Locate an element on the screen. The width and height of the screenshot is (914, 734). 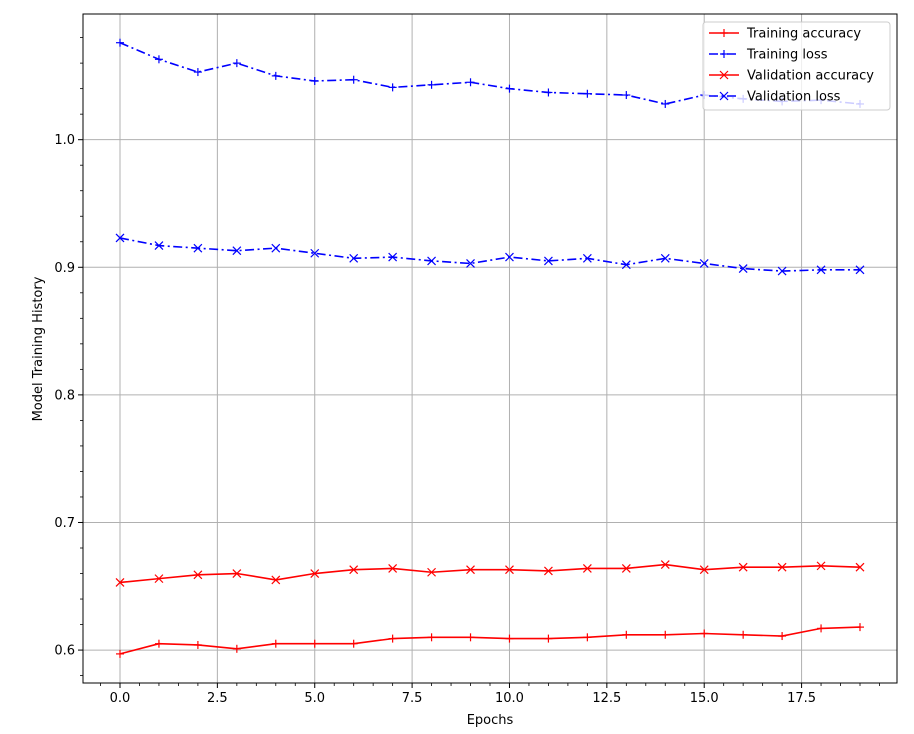
legend-label: Validation accuracy is located at coordinates (810, 76).